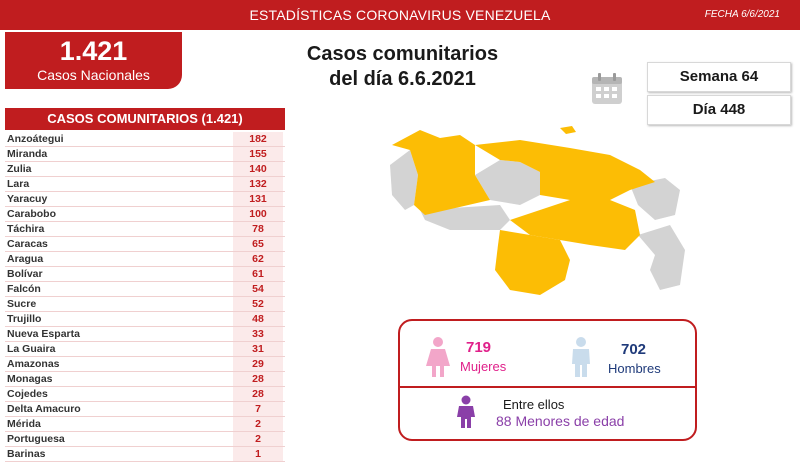  Describe the element at coordinates (25, 259) in the screenshot. I see `state-name: Aragua` at that location.